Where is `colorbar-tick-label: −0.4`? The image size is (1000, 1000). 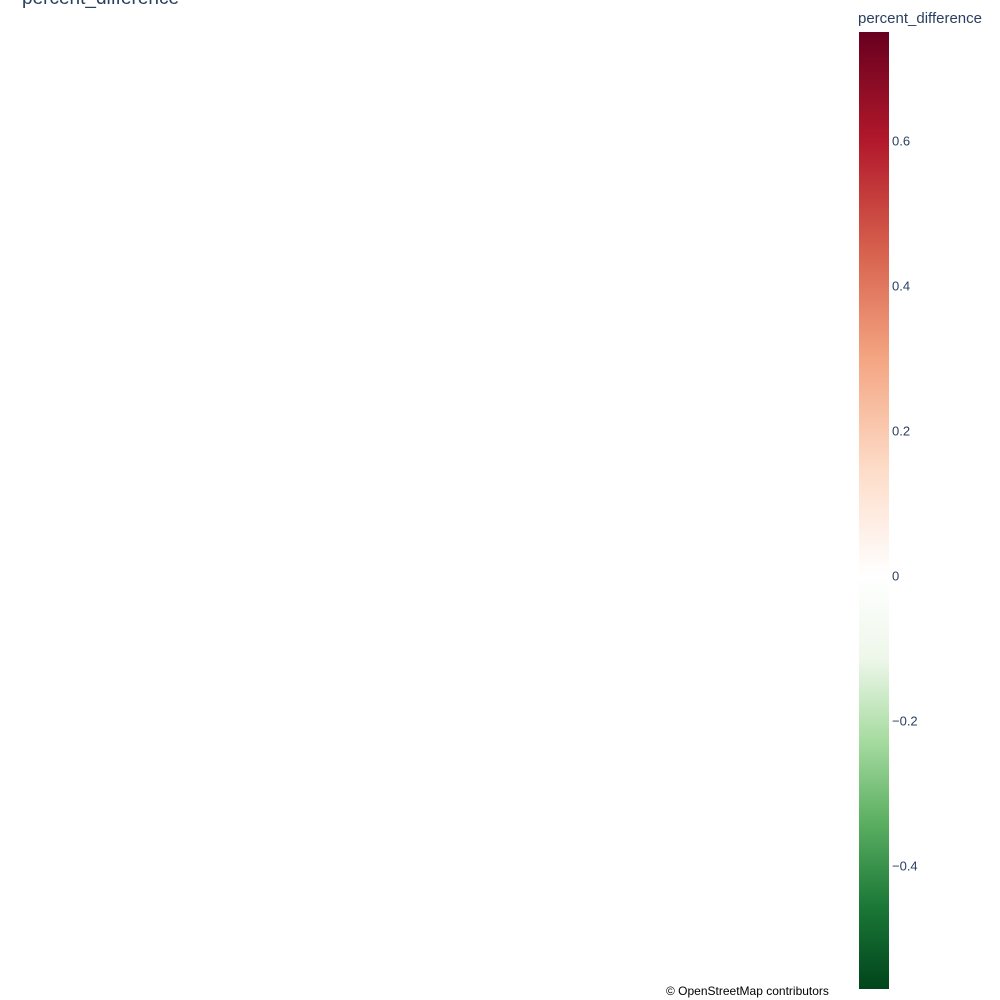 colorbar-tick-label: −0.4 is located at coordinates (905, 866).